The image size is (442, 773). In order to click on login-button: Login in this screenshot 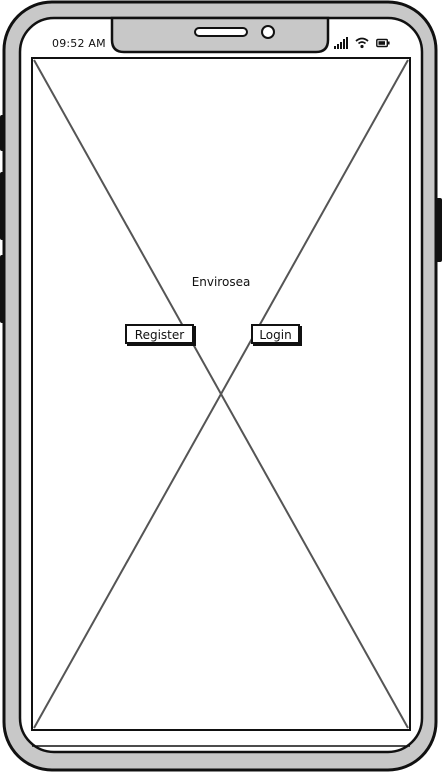, I will do `click(275, 334)`.